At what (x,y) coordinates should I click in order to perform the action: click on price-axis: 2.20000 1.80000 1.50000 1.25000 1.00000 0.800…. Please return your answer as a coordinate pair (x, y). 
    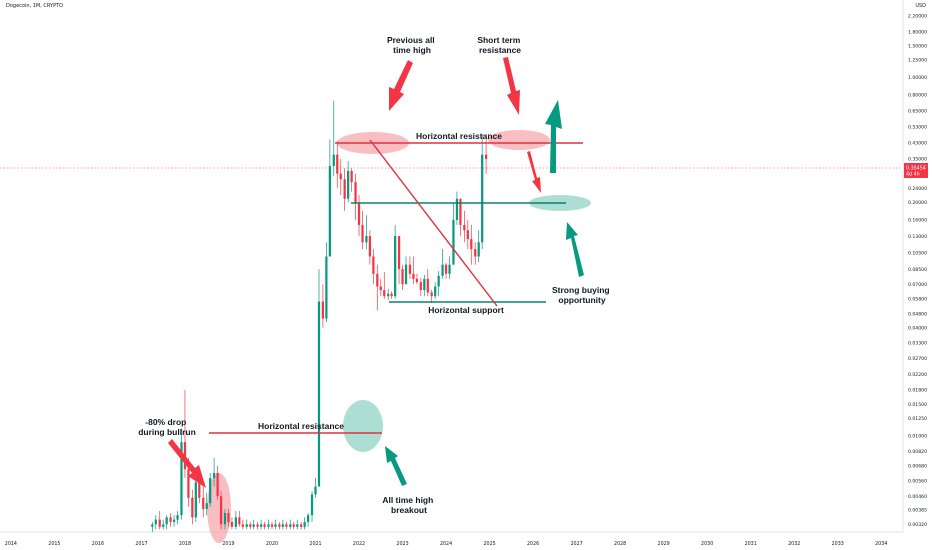
    Looking at the image, I should click on (917, 271).